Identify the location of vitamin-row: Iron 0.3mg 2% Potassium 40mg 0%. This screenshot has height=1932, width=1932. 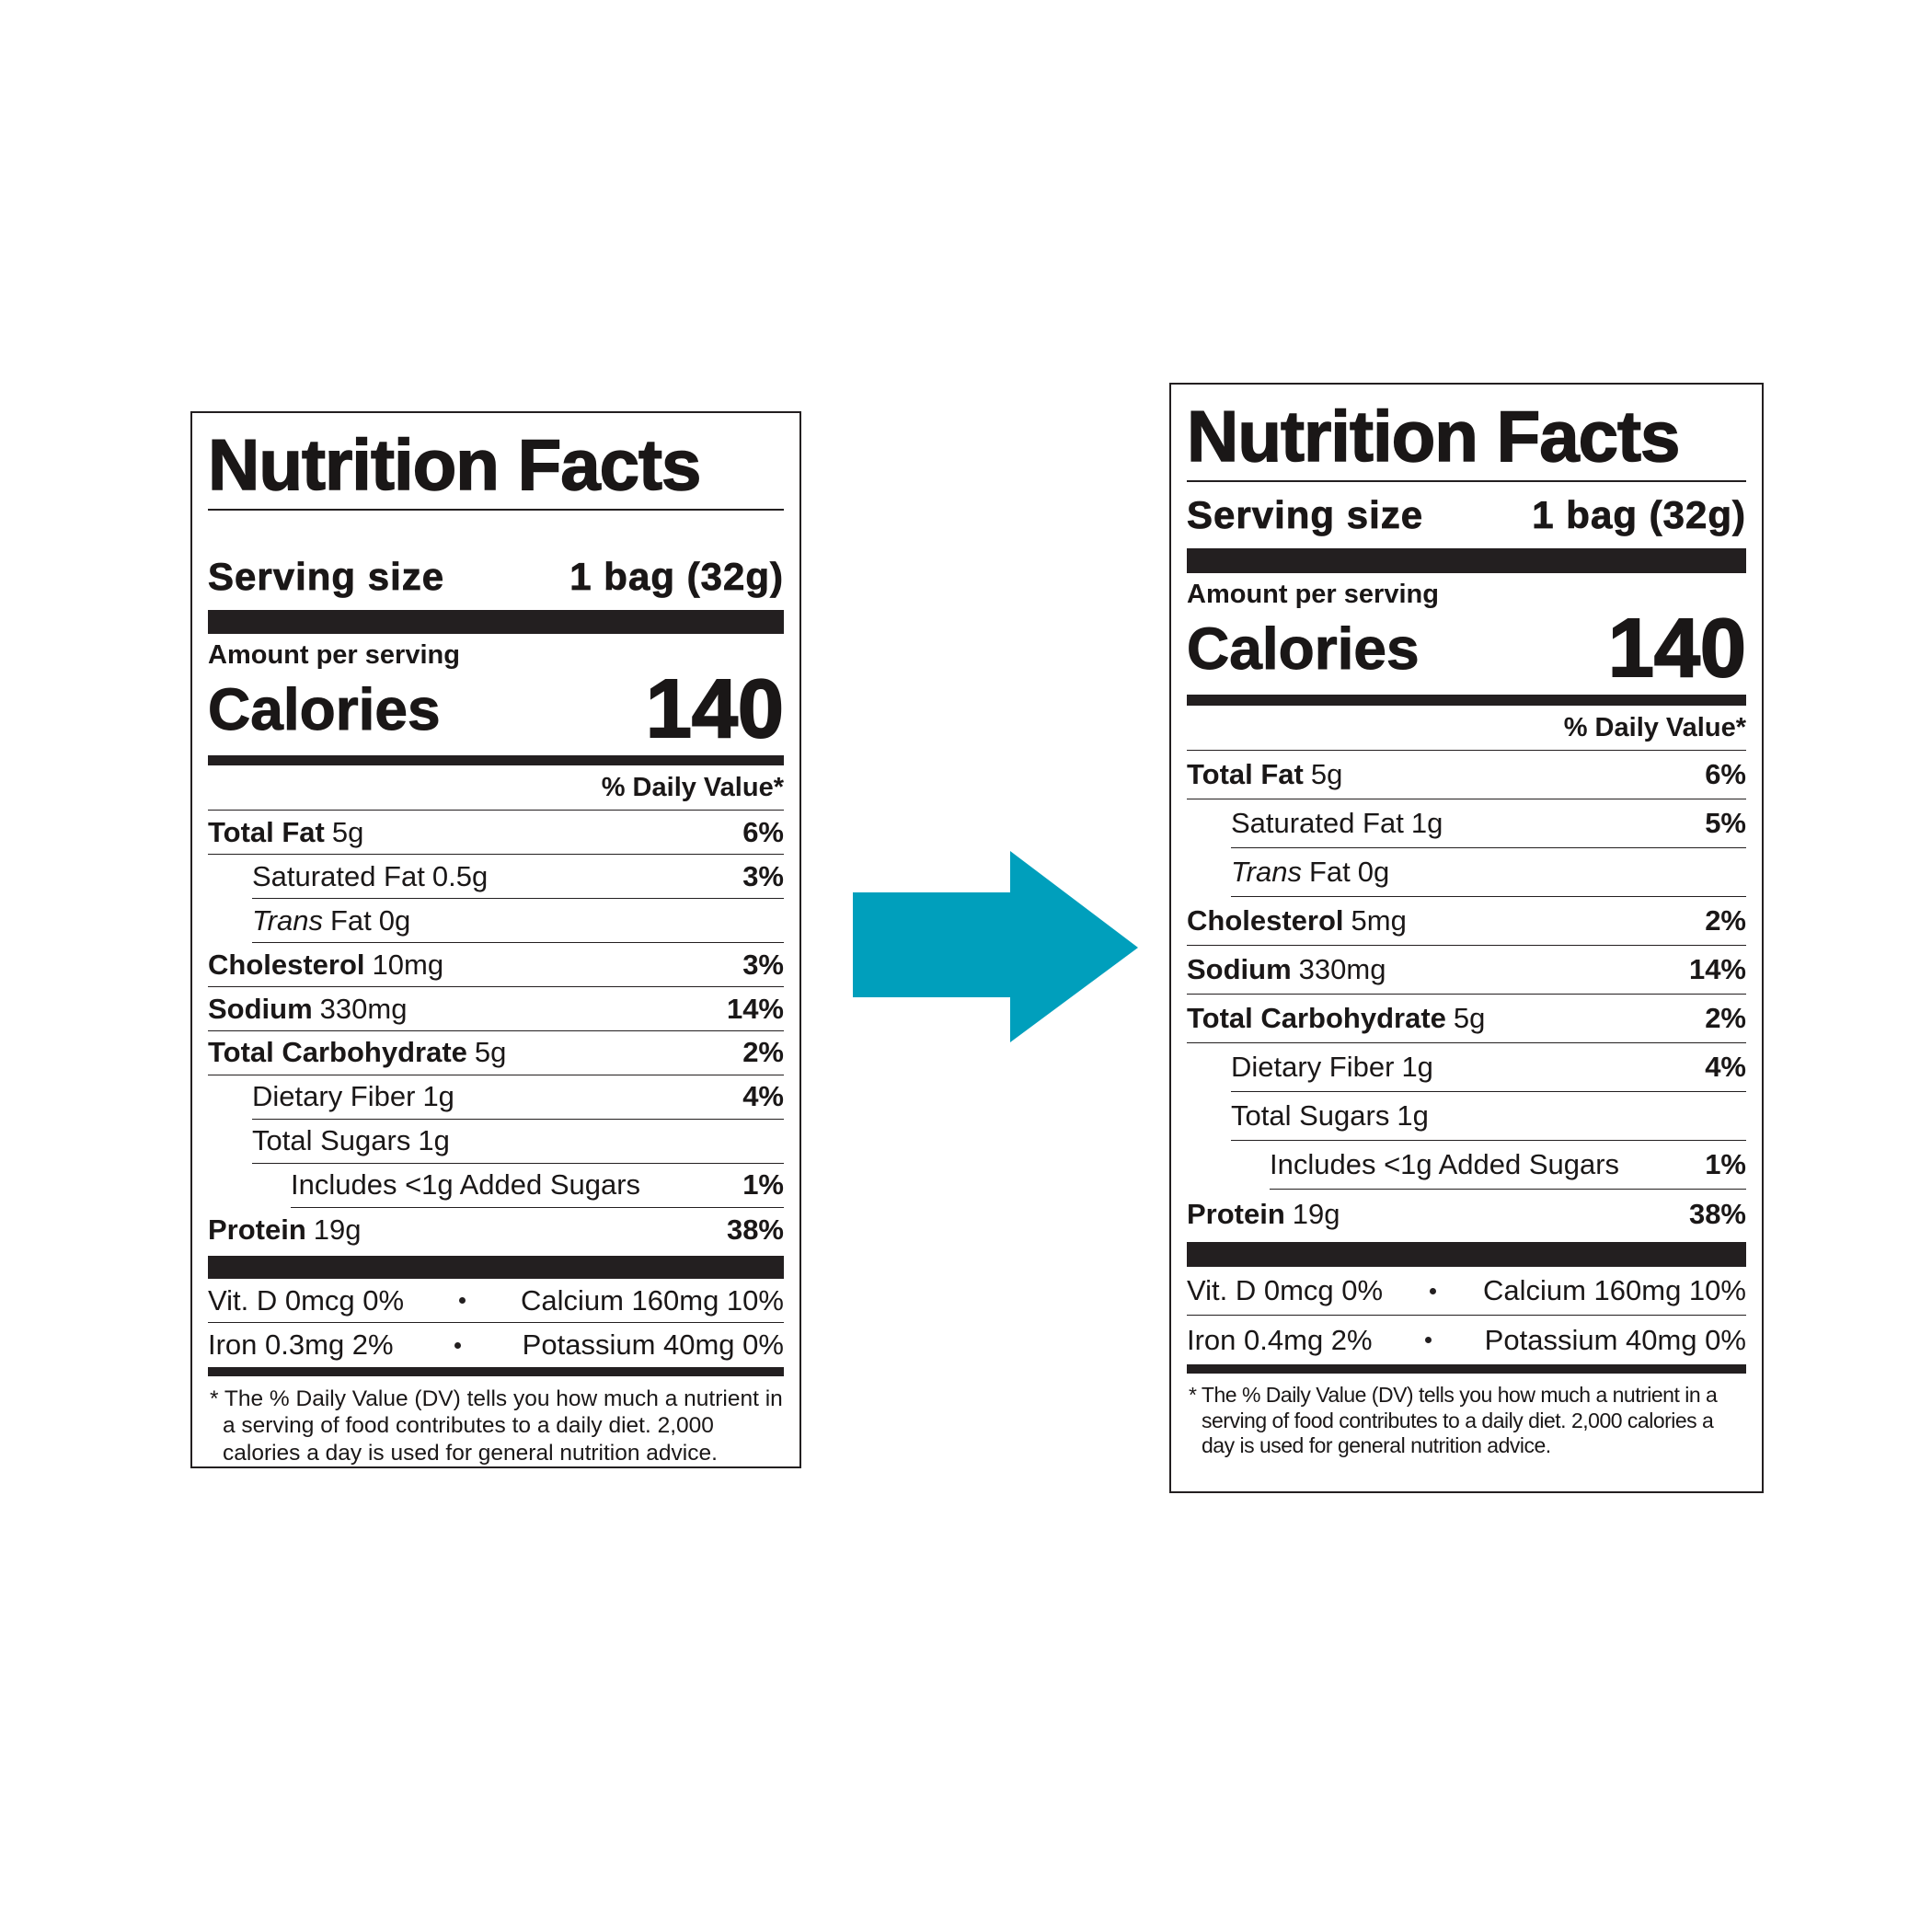
(496, 1345).